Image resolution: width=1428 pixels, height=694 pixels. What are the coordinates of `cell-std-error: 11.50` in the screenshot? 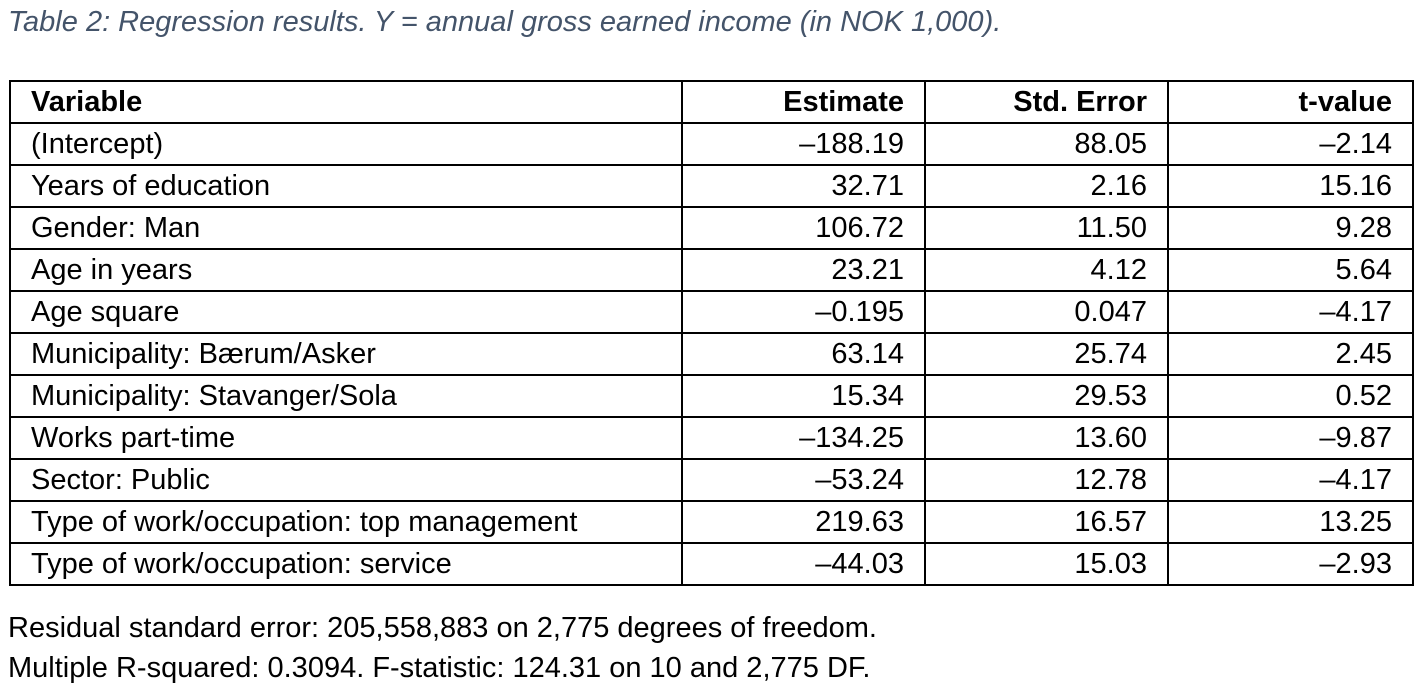 It's located at (1046, 228).